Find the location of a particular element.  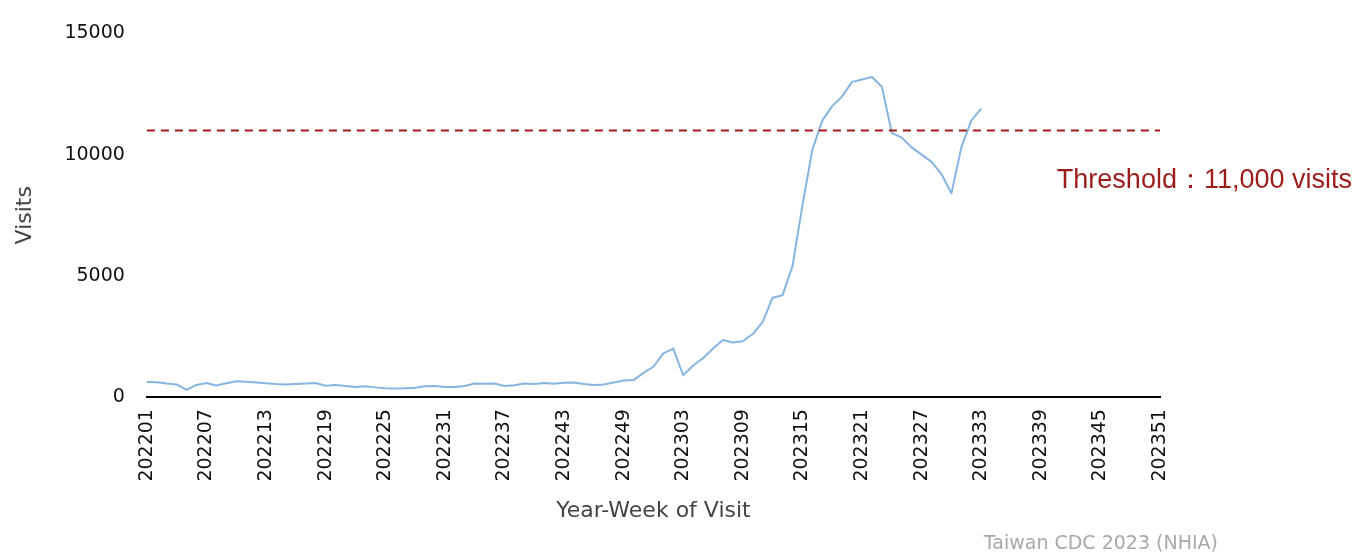

y-tick-label: 0 is located at coordinates (118, 395).